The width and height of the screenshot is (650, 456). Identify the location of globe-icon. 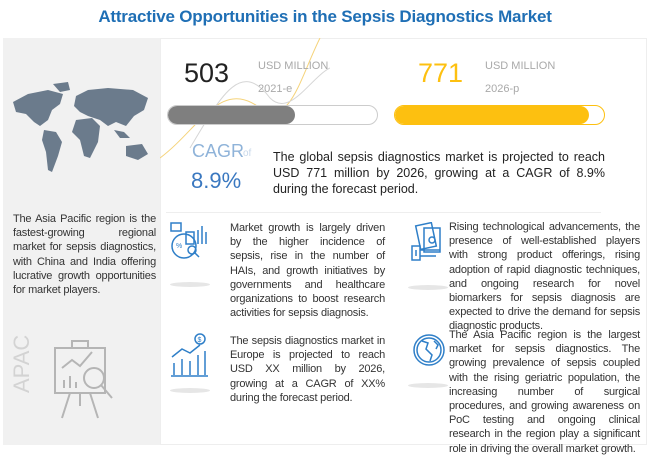
(429, 350).